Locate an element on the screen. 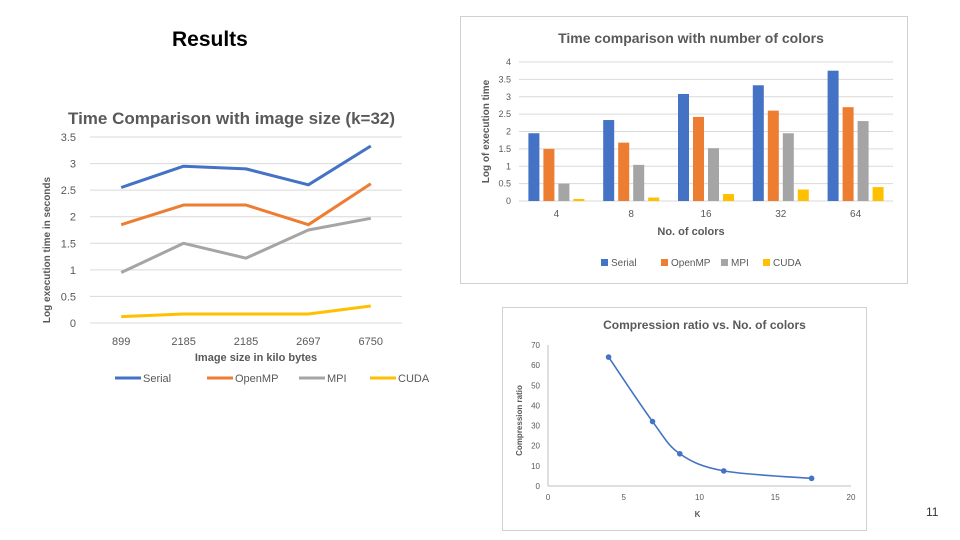  y-tick-label: 60 is located at coordinates (535, 365).